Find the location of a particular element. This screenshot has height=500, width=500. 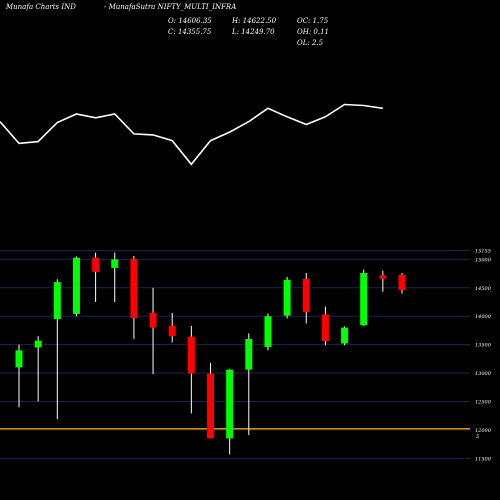

high-value: H: 14622.50 is located at coordinates (254, 21).